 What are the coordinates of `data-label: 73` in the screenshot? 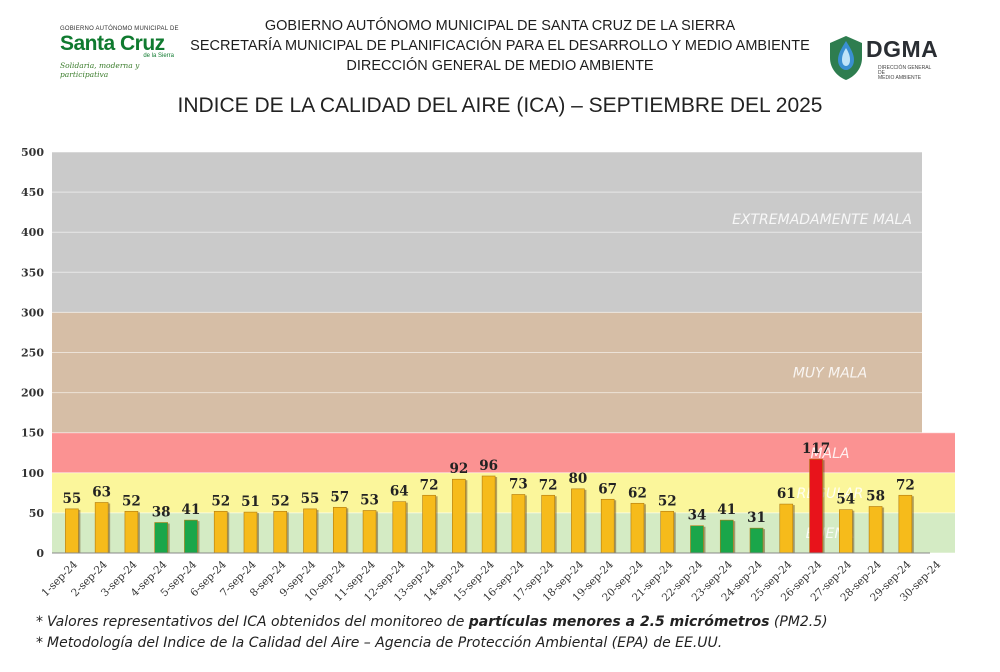 It's located at (518, 484).